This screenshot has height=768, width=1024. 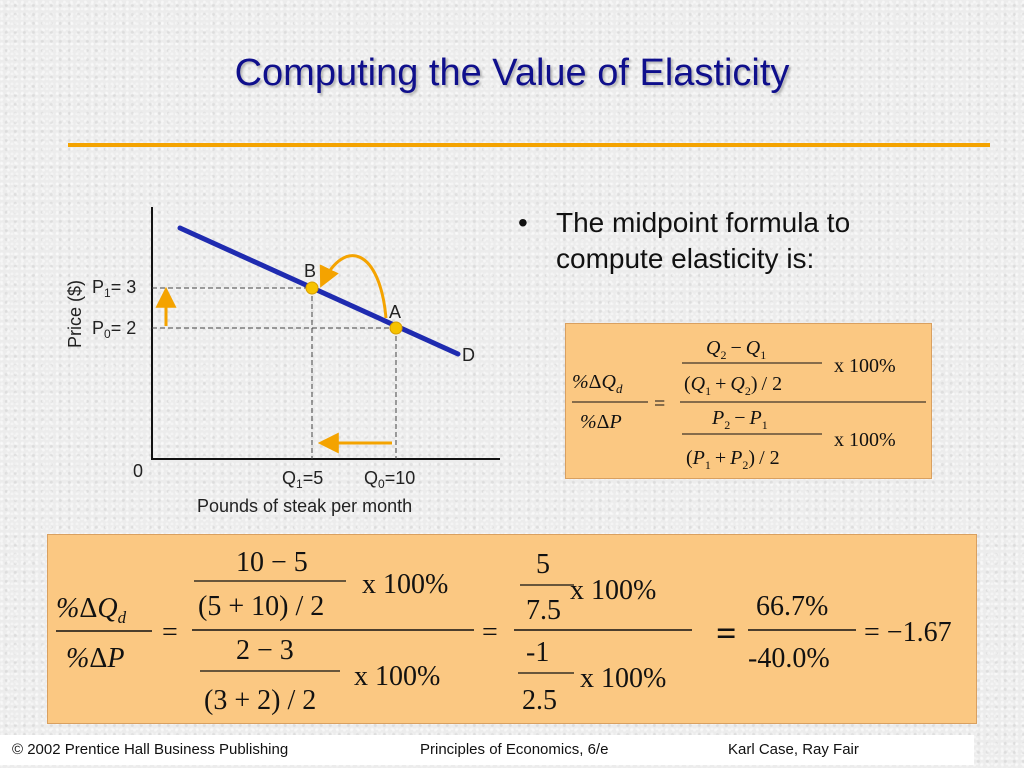 What do you see at coordinates (789, 658) in the screenshot?
I see `calc-den-5: -40.0%` at bounding box center [789, 658].